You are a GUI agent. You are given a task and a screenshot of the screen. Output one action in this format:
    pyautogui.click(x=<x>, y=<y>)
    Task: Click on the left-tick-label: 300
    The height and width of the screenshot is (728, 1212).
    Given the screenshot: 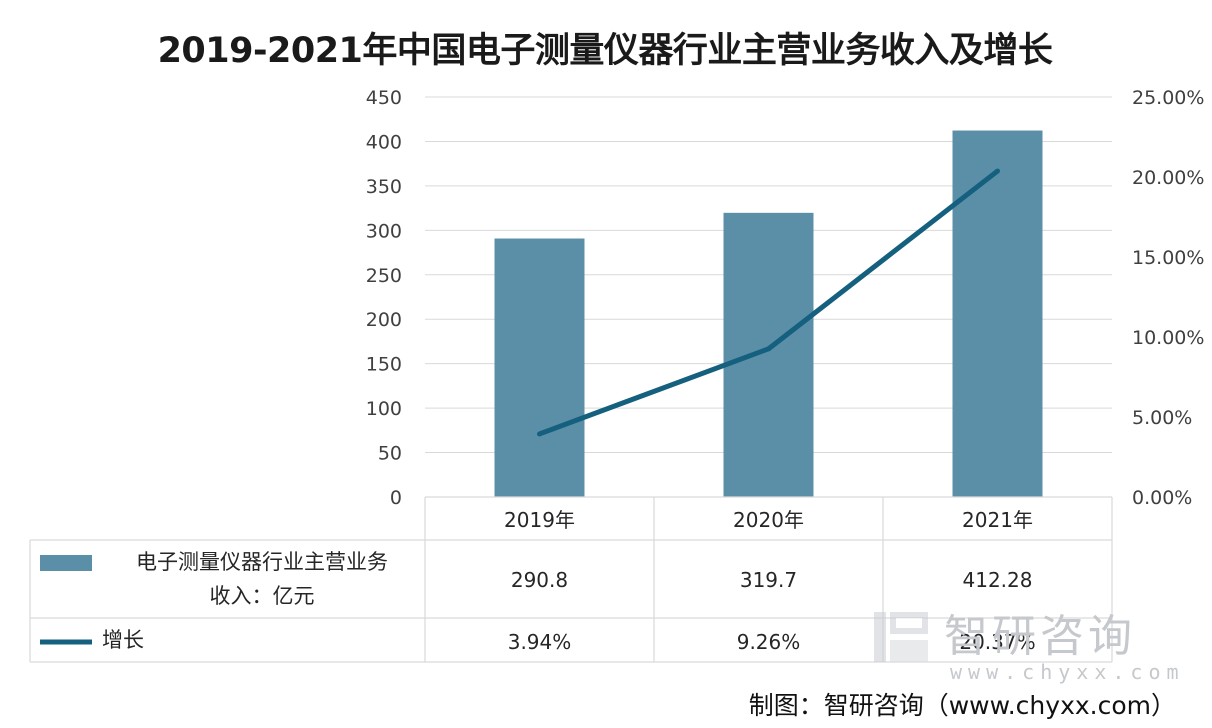 What is the action you would take?
    pyautogui.click(x=384, y=231)
    